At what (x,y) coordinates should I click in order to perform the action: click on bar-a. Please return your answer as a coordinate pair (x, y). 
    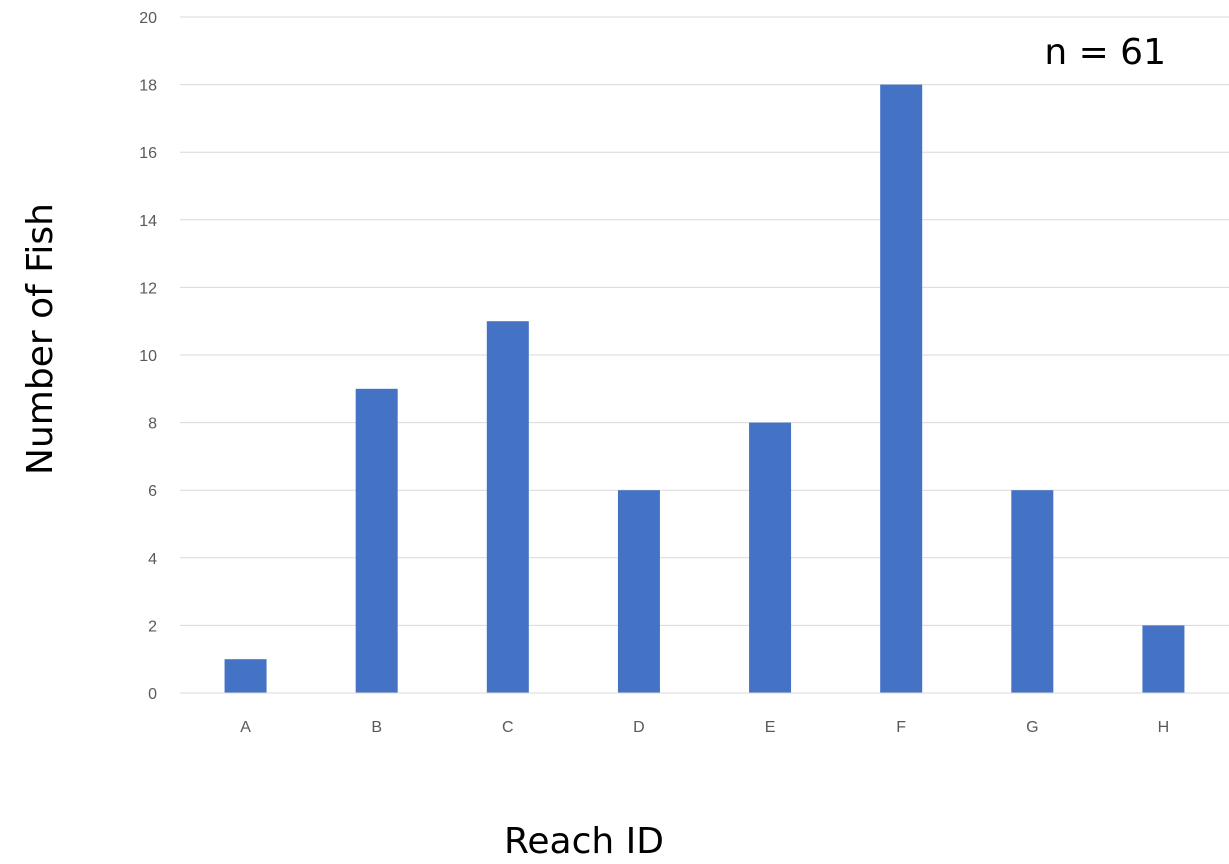
    Looking at the image, I should click on (245, 676).